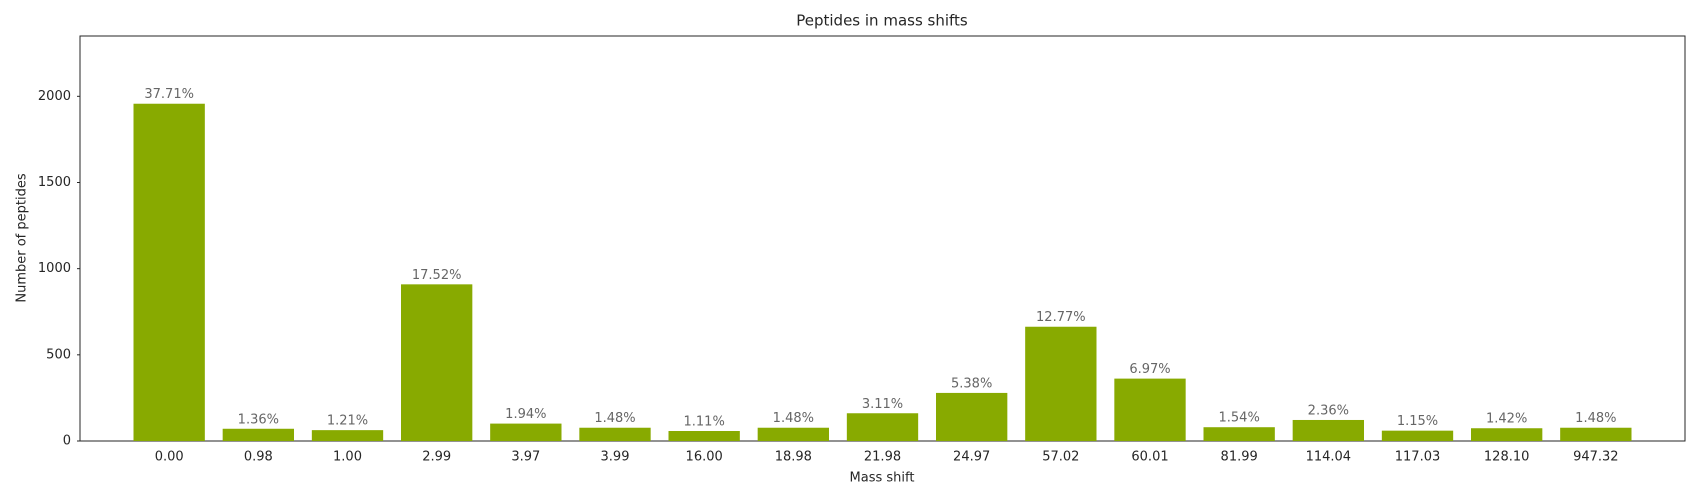 This screenshot has width=1700, height=500. Describe the element at coordinates (1417, 421) in the screenshot. I see `bar-label: 1.15%` at that location.